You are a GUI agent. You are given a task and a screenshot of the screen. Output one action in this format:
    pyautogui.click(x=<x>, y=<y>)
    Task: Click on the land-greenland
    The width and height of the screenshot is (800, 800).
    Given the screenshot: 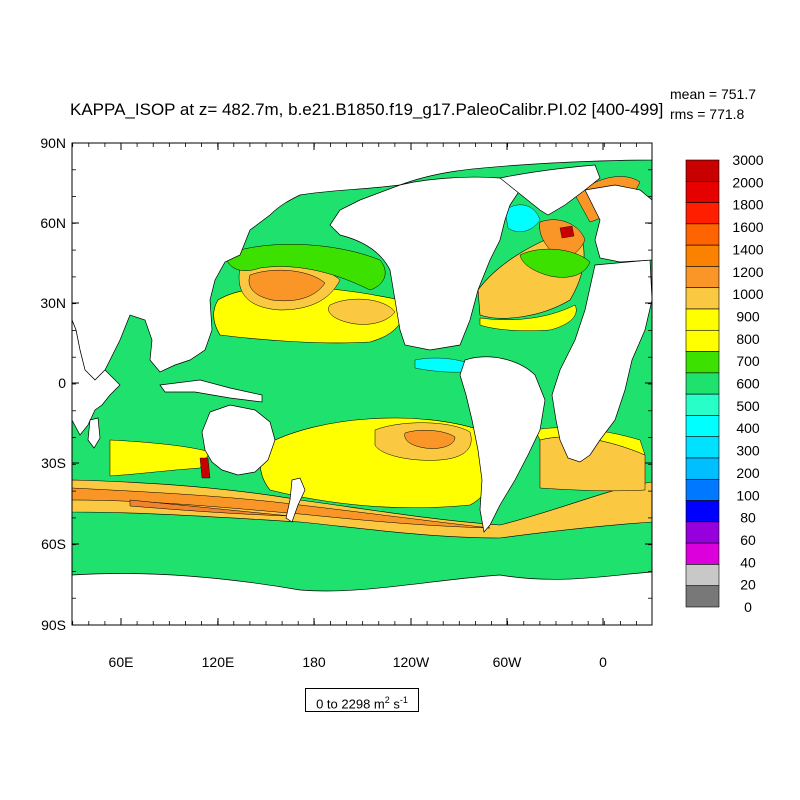 What is the action you would take?
    pyautogui.click(x=550, y=190)
    